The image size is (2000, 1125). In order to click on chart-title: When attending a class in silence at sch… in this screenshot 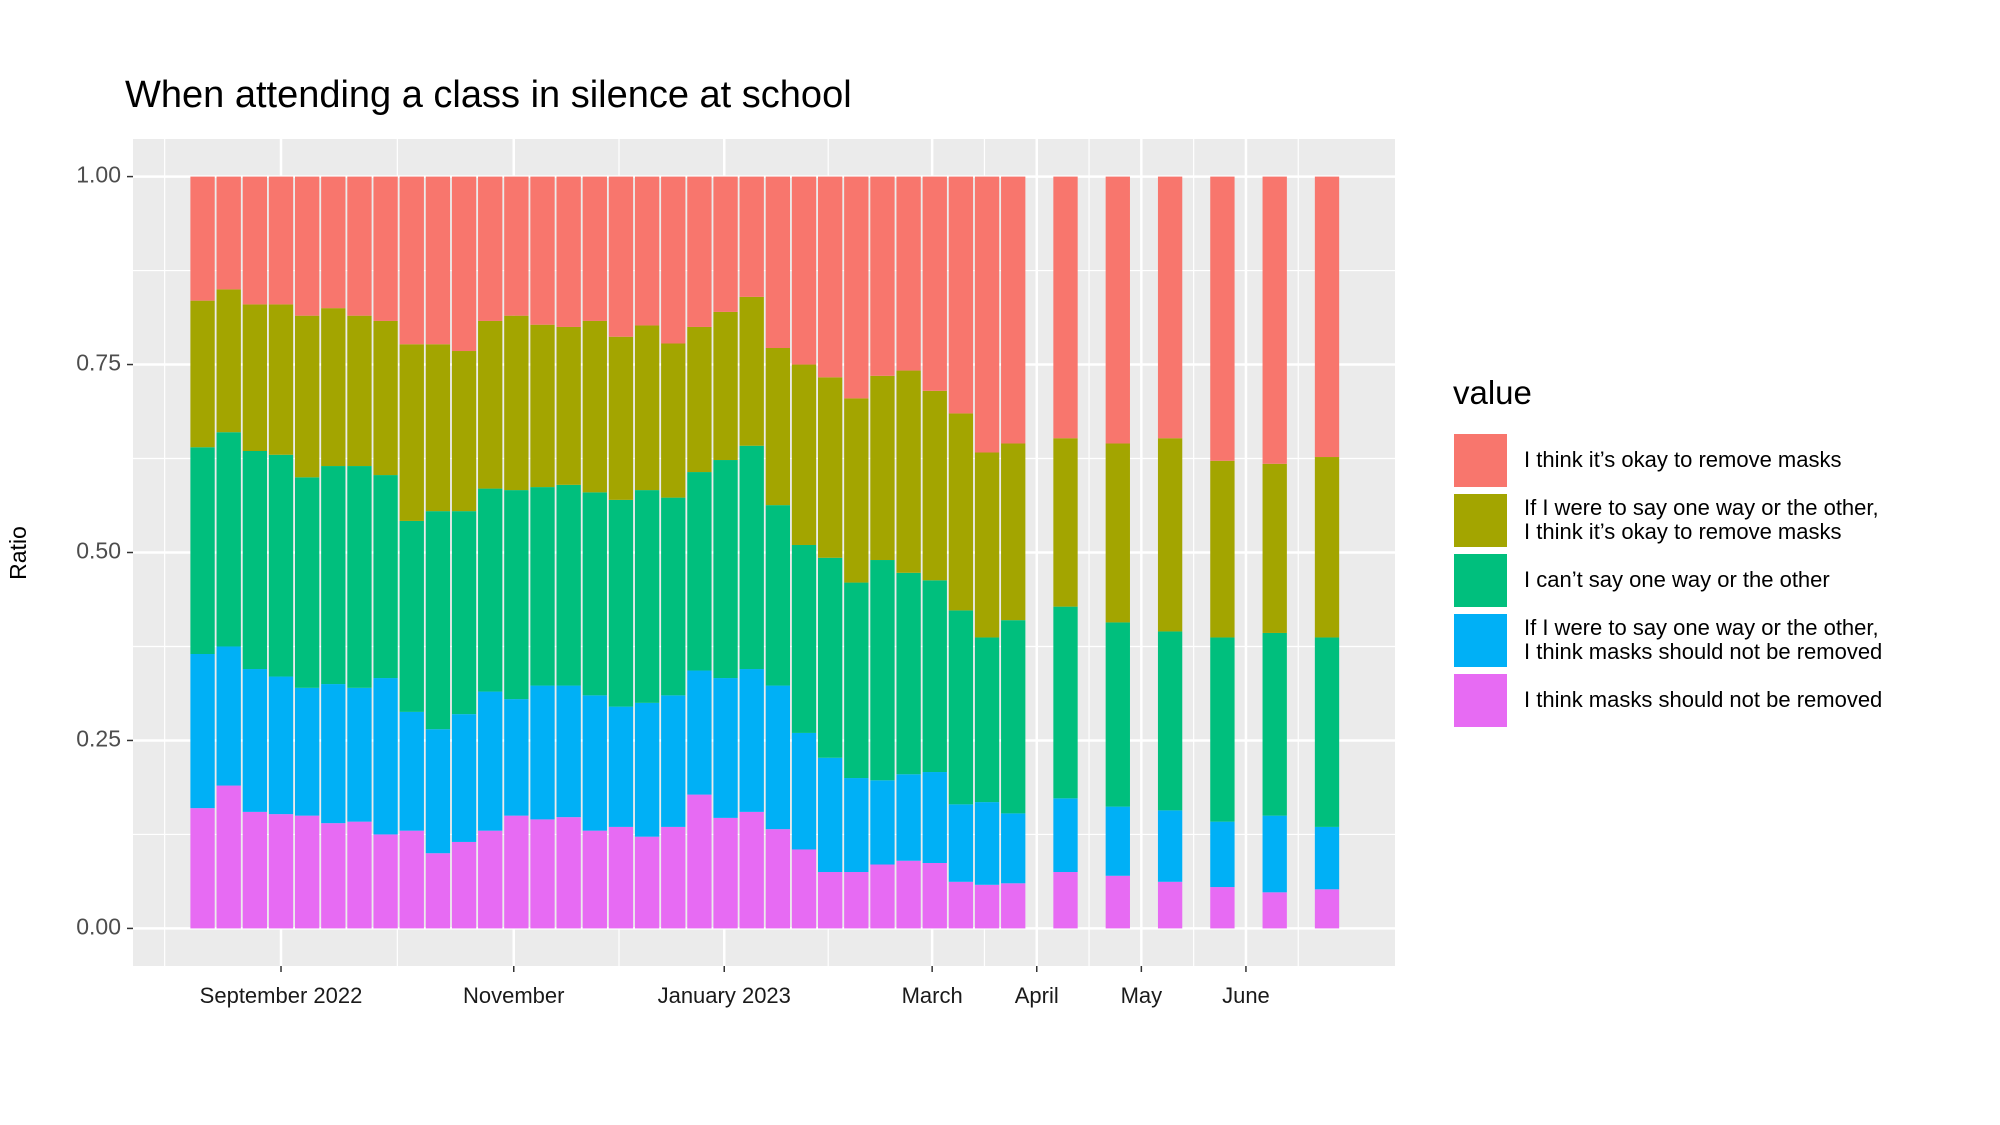, I will do `click(488, 95)`.